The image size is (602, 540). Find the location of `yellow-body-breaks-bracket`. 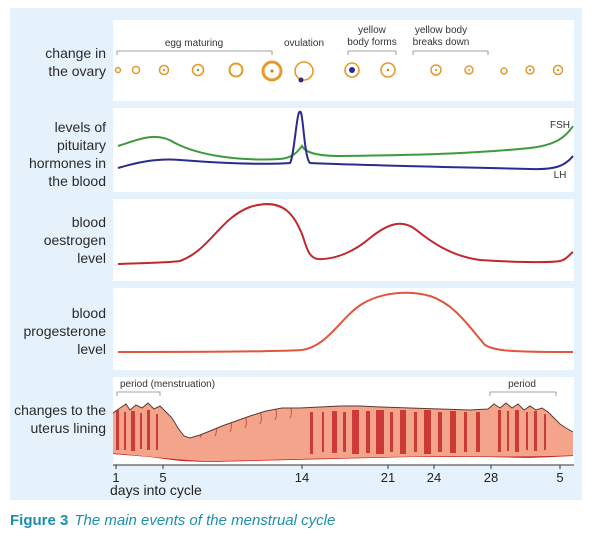

yellow-body-breaks-bracket is located at coordinates (450, 52).